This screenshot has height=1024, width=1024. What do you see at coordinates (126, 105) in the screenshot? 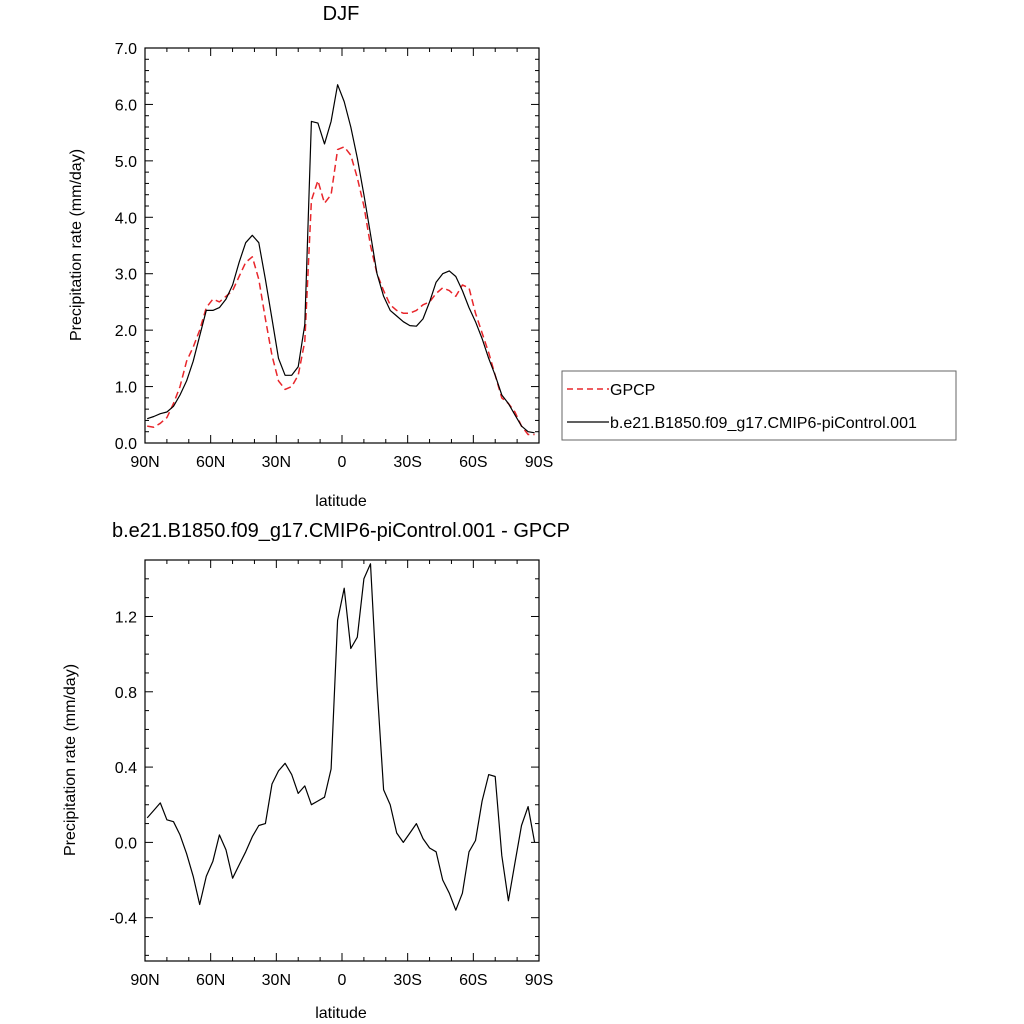
I see `y-tick-label: 6.0` at bounding box center [126, 105].